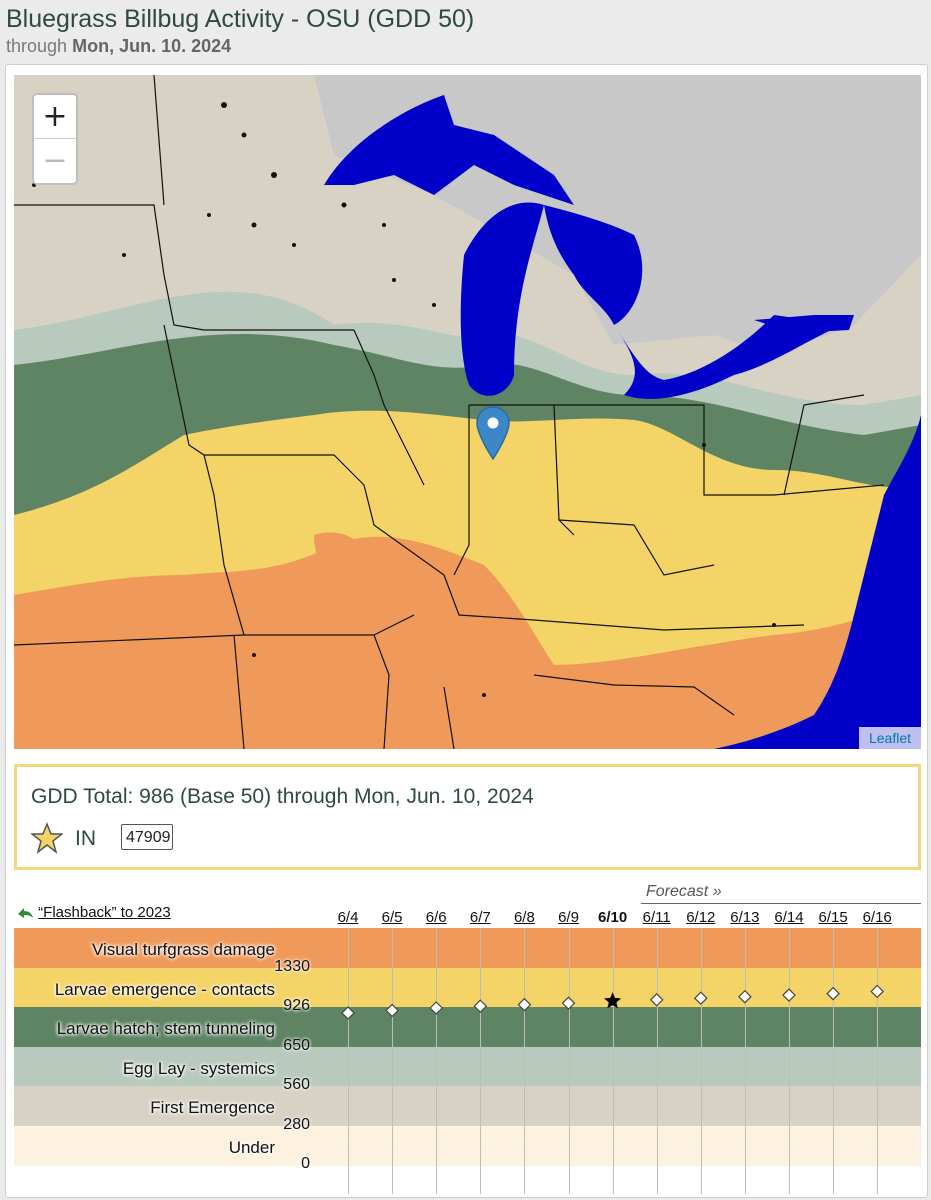 Image resolution: width=931 pixels, height=1200 pixels. Describe the element at coordinates (296, 1045) in the screenshot. I see `threshold-label: 650` at that location.